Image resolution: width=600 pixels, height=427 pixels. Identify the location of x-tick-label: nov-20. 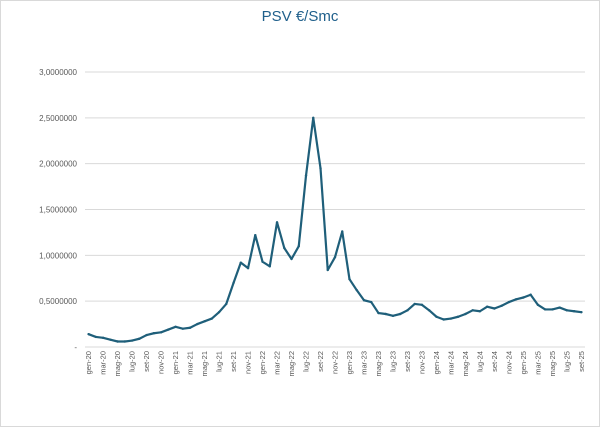
(161, 362).